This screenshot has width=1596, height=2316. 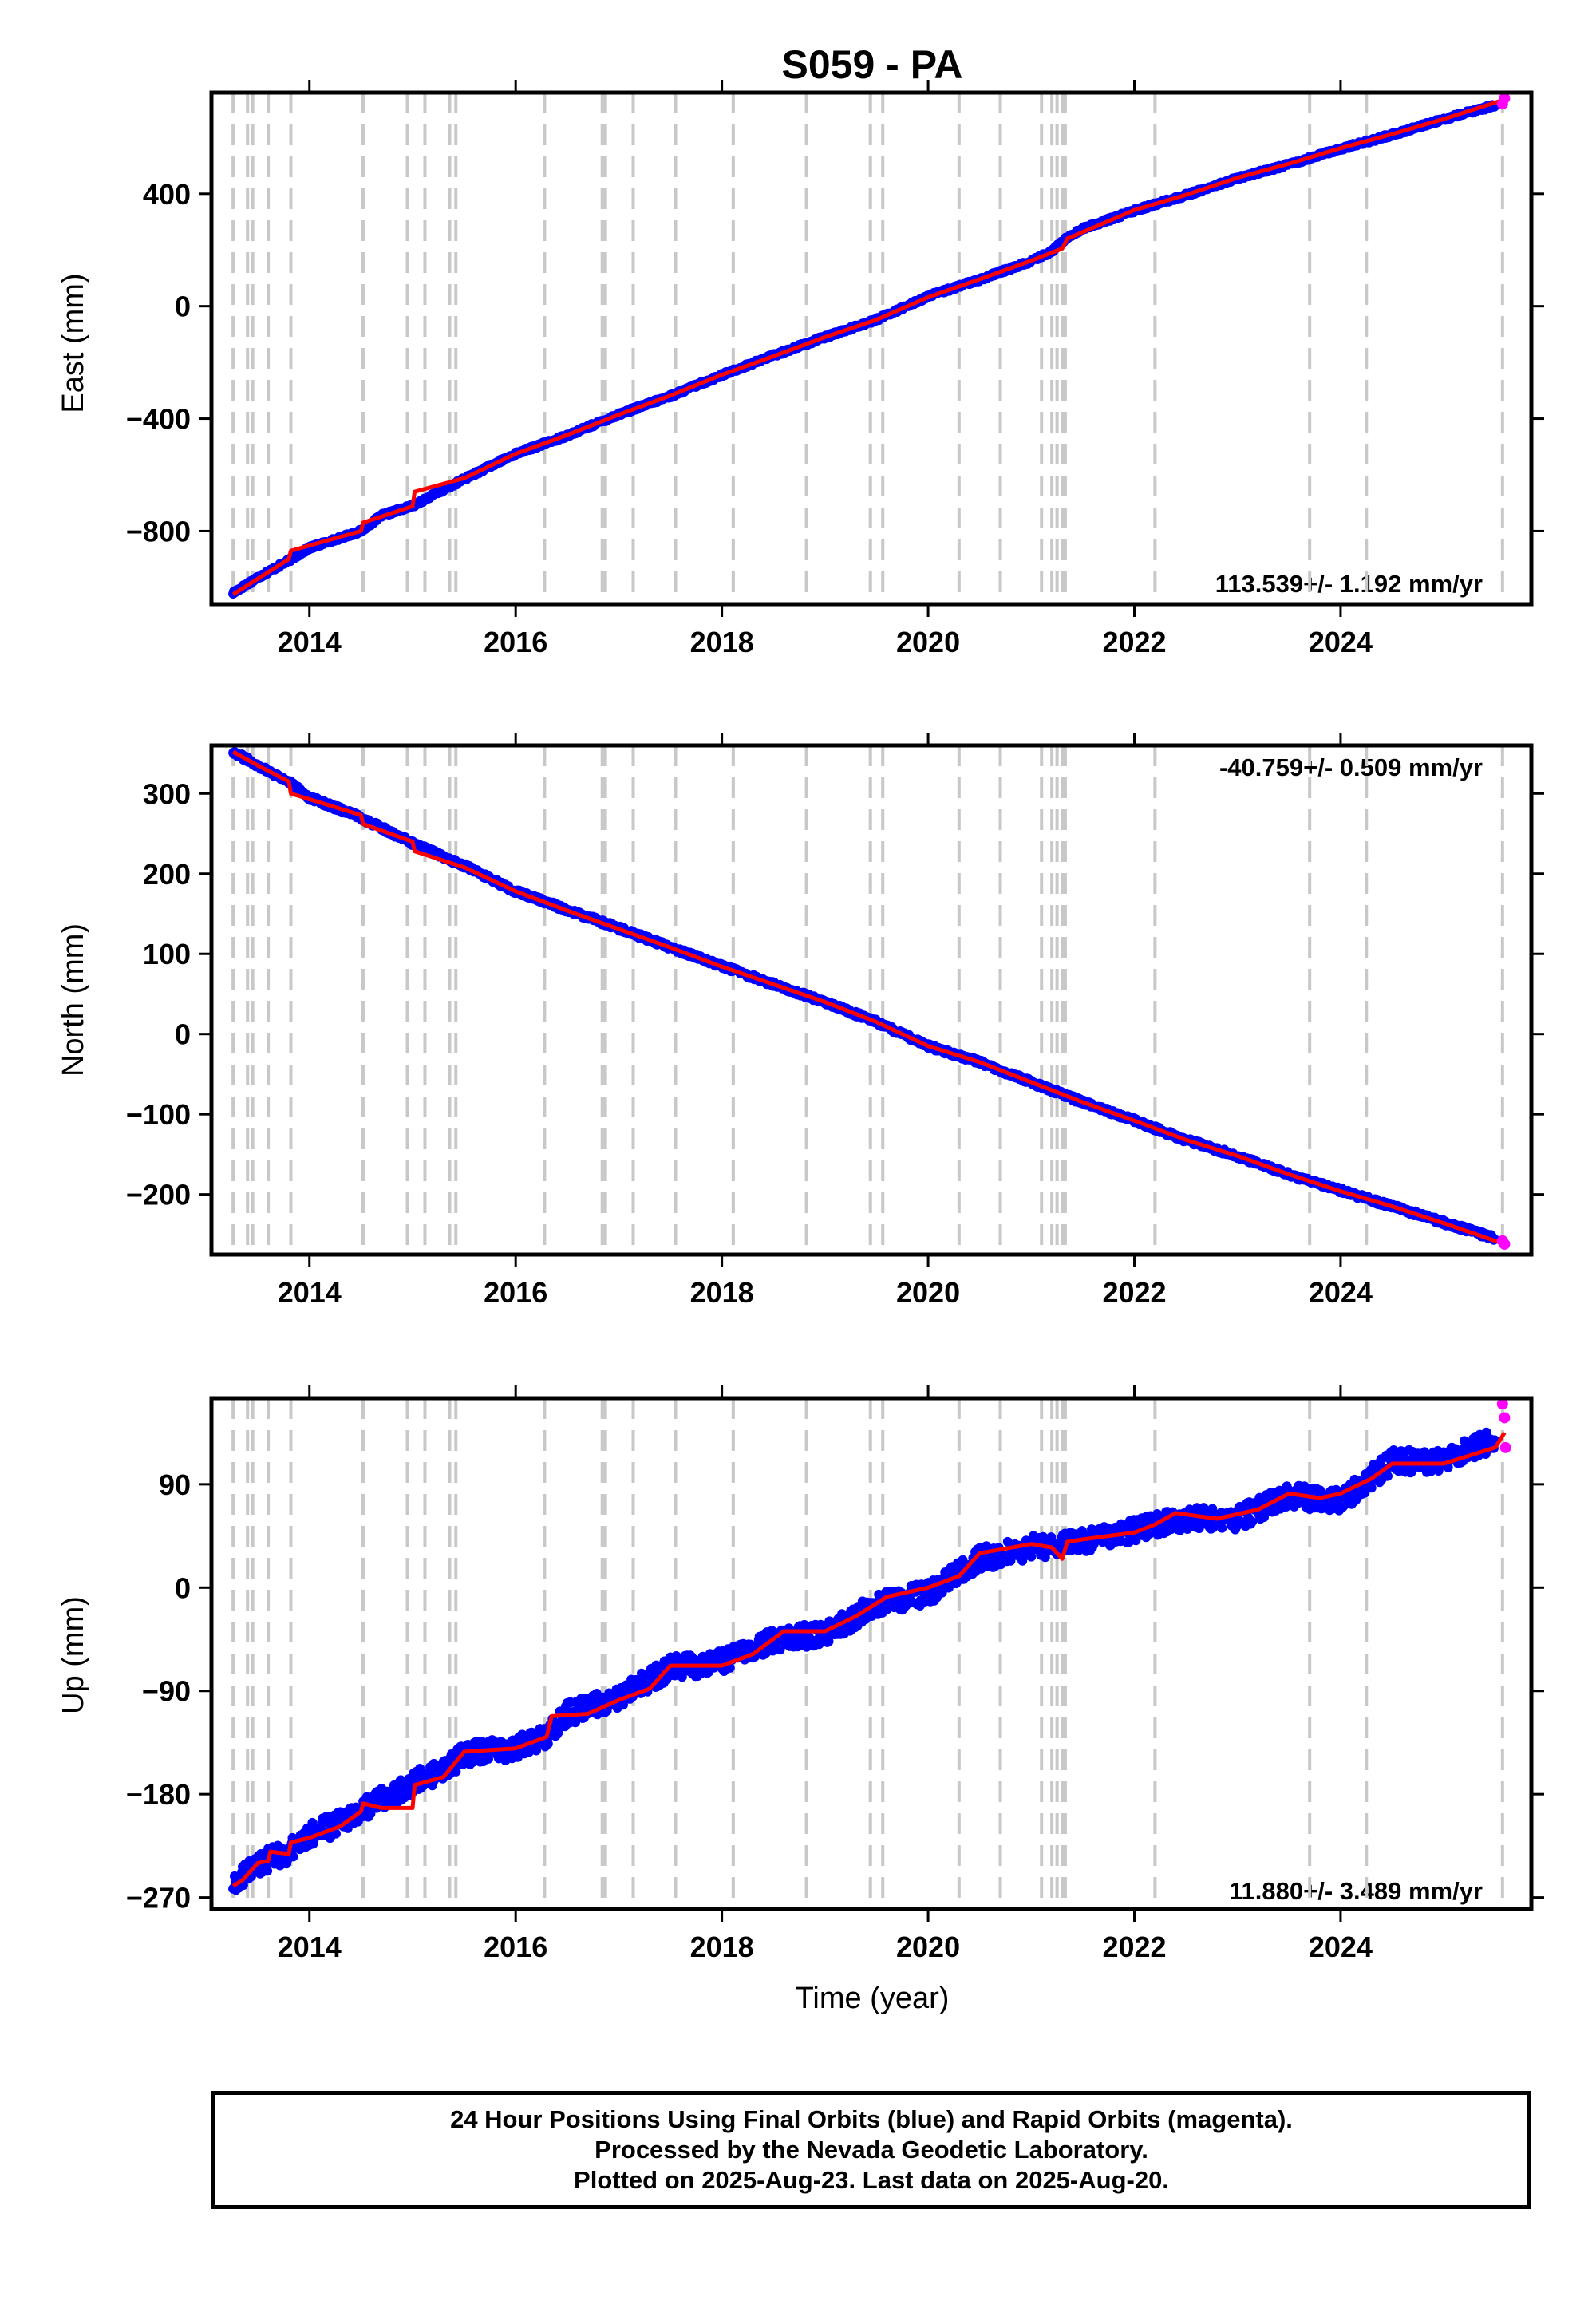 I want to click on up-y-axis-label: Up (mm), so click(x=73, y=1655).